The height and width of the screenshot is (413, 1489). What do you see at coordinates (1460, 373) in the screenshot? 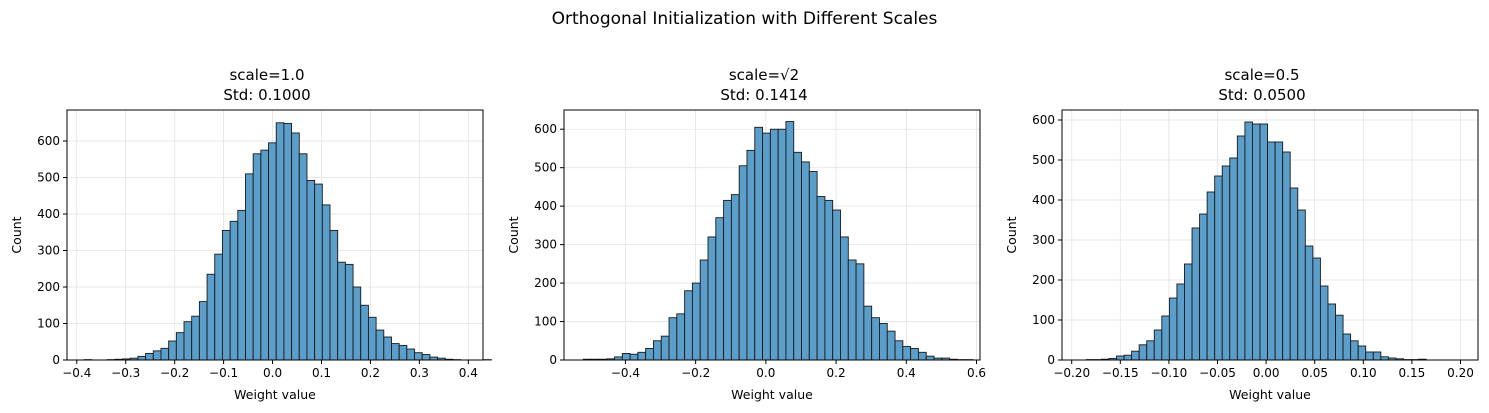
I see `x-tick-label: 0.20` at bounding box center [1460, 373].